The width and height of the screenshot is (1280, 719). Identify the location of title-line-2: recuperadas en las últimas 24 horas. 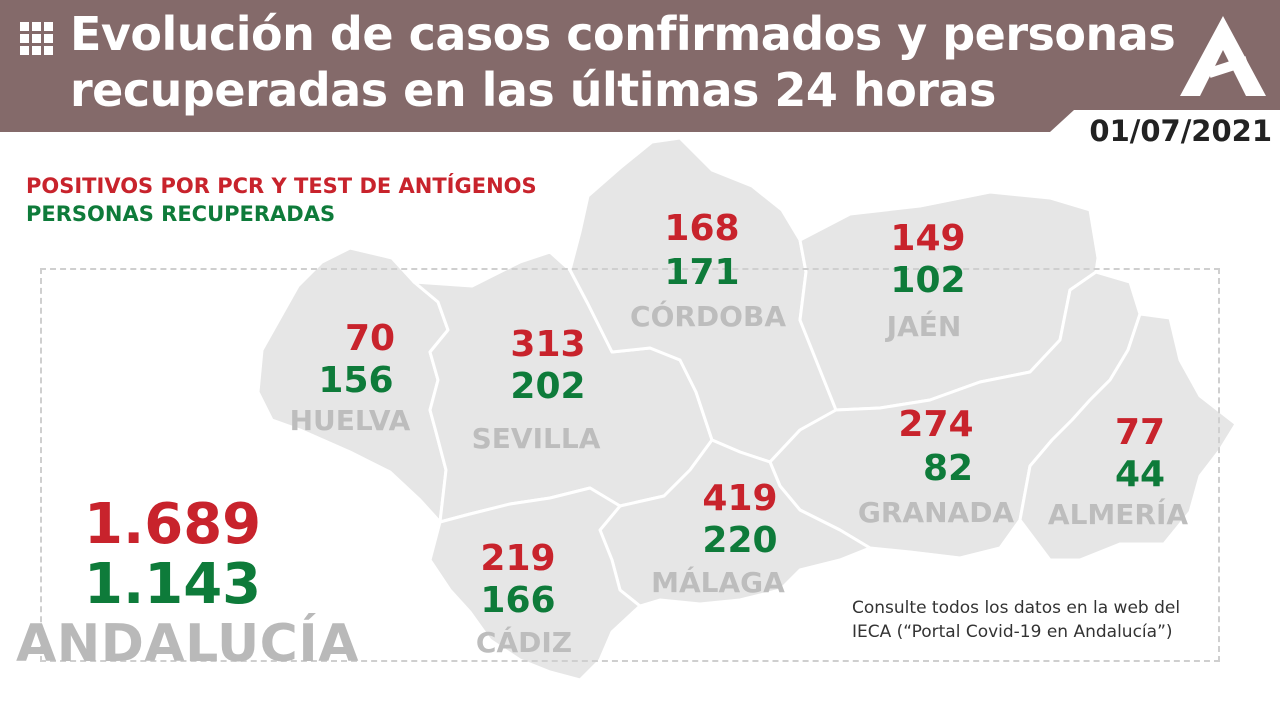
(533, 90).